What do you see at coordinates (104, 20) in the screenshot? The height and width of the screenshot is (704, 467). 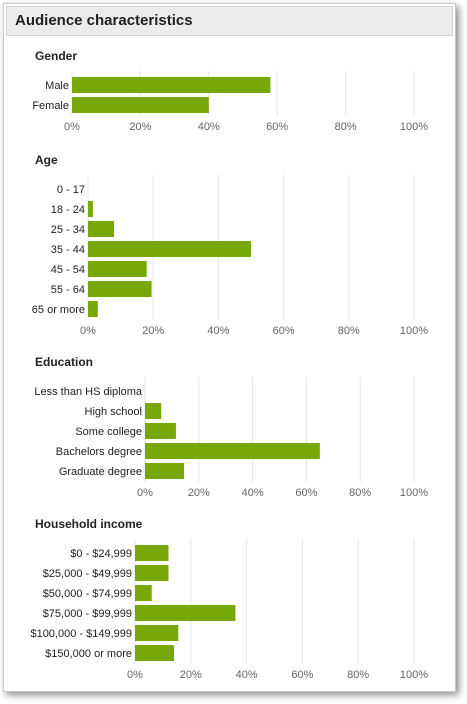 I see `panel-title: Audience characteristics` at bounding box center [104, 20].